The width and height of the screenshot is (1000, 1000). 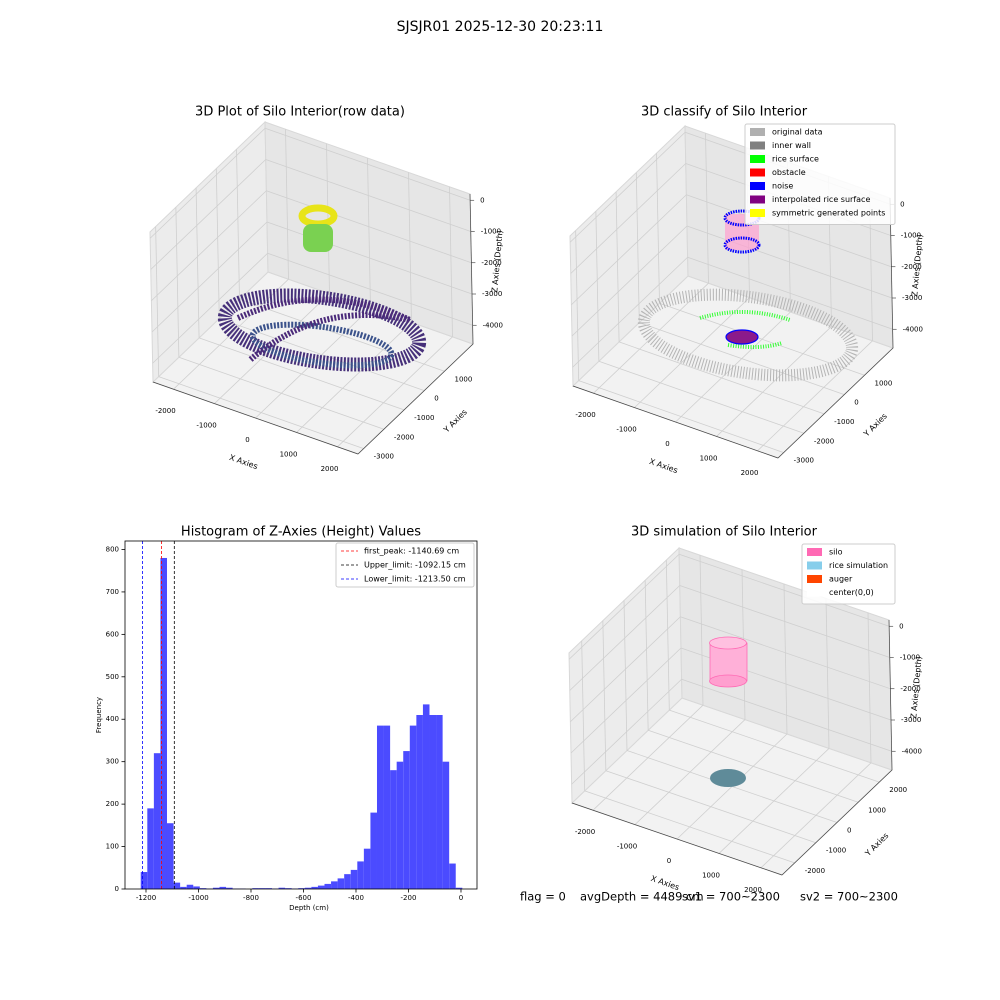 What do you see at coordinates (309, 908) in the screenshot?
I see `x-axis-label: Depth (cm)` at bounding box center [309, 908].